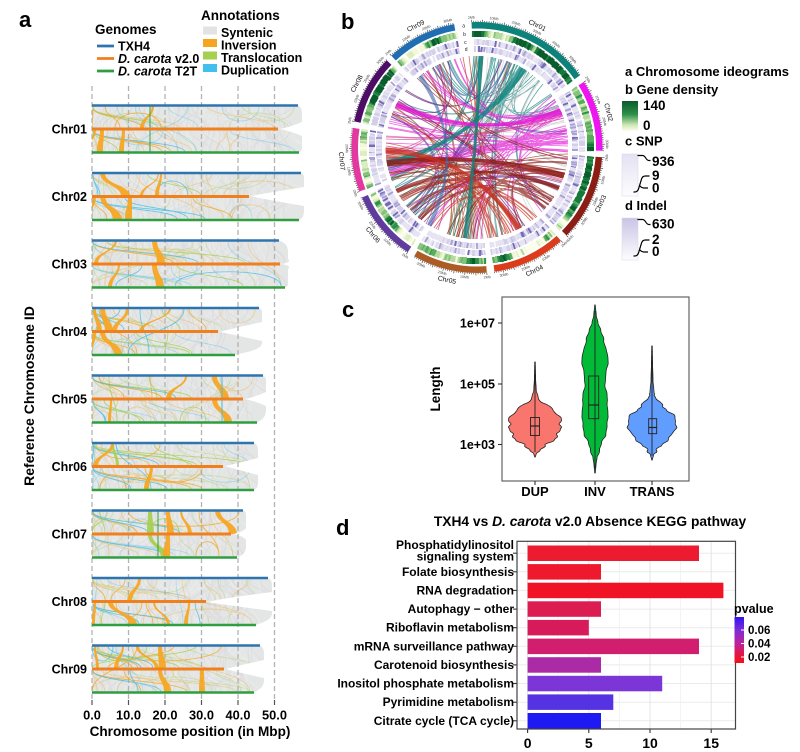 The image size is (800, 752). Describe the element at coordinates (654, 105) in the screenshot. I see `svg-text: 140` at that location.